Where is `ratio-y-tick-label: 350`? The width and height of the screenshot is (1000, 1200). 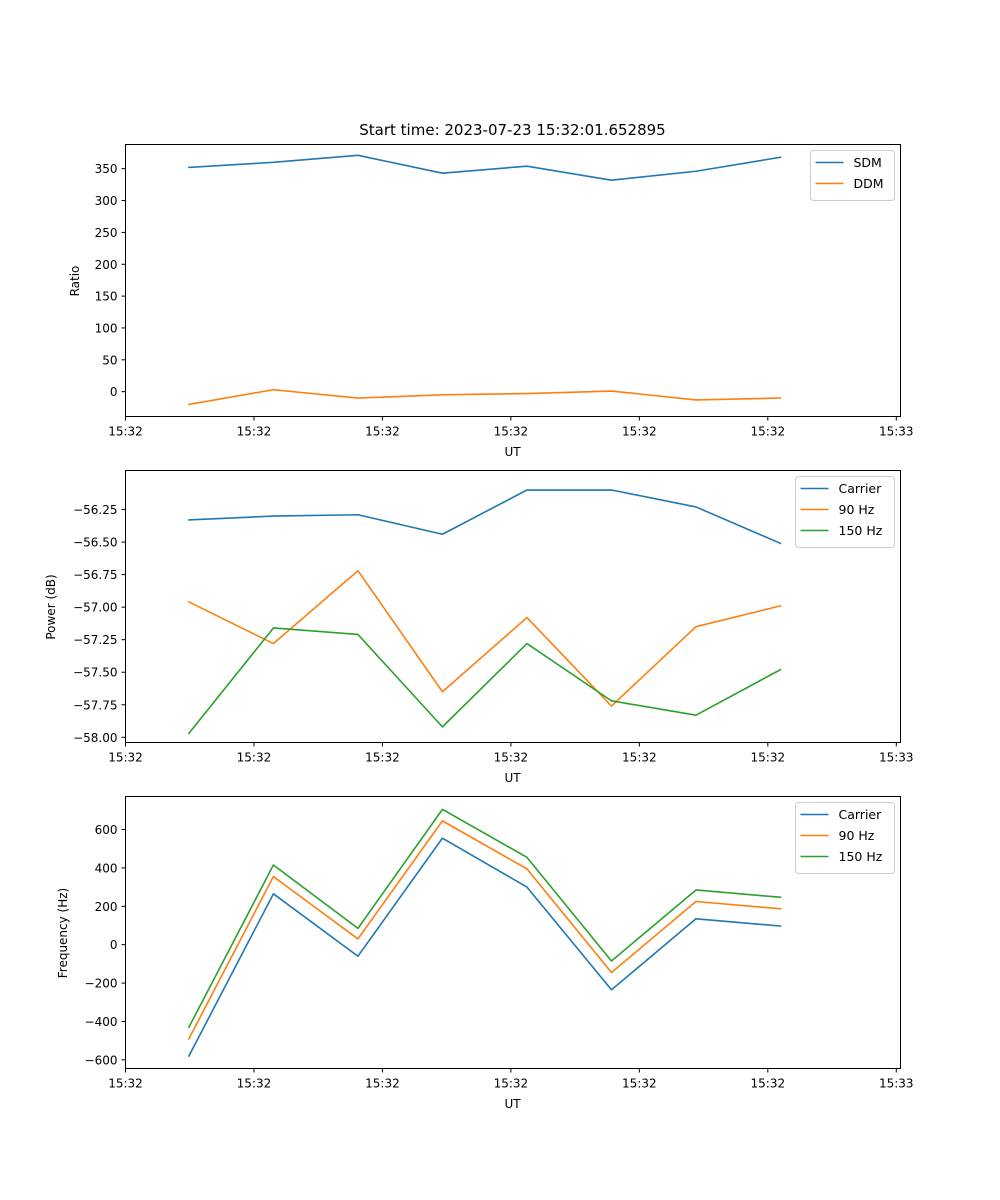 ratio-y-tick-label: 350 is located at coordinates (106, 169).